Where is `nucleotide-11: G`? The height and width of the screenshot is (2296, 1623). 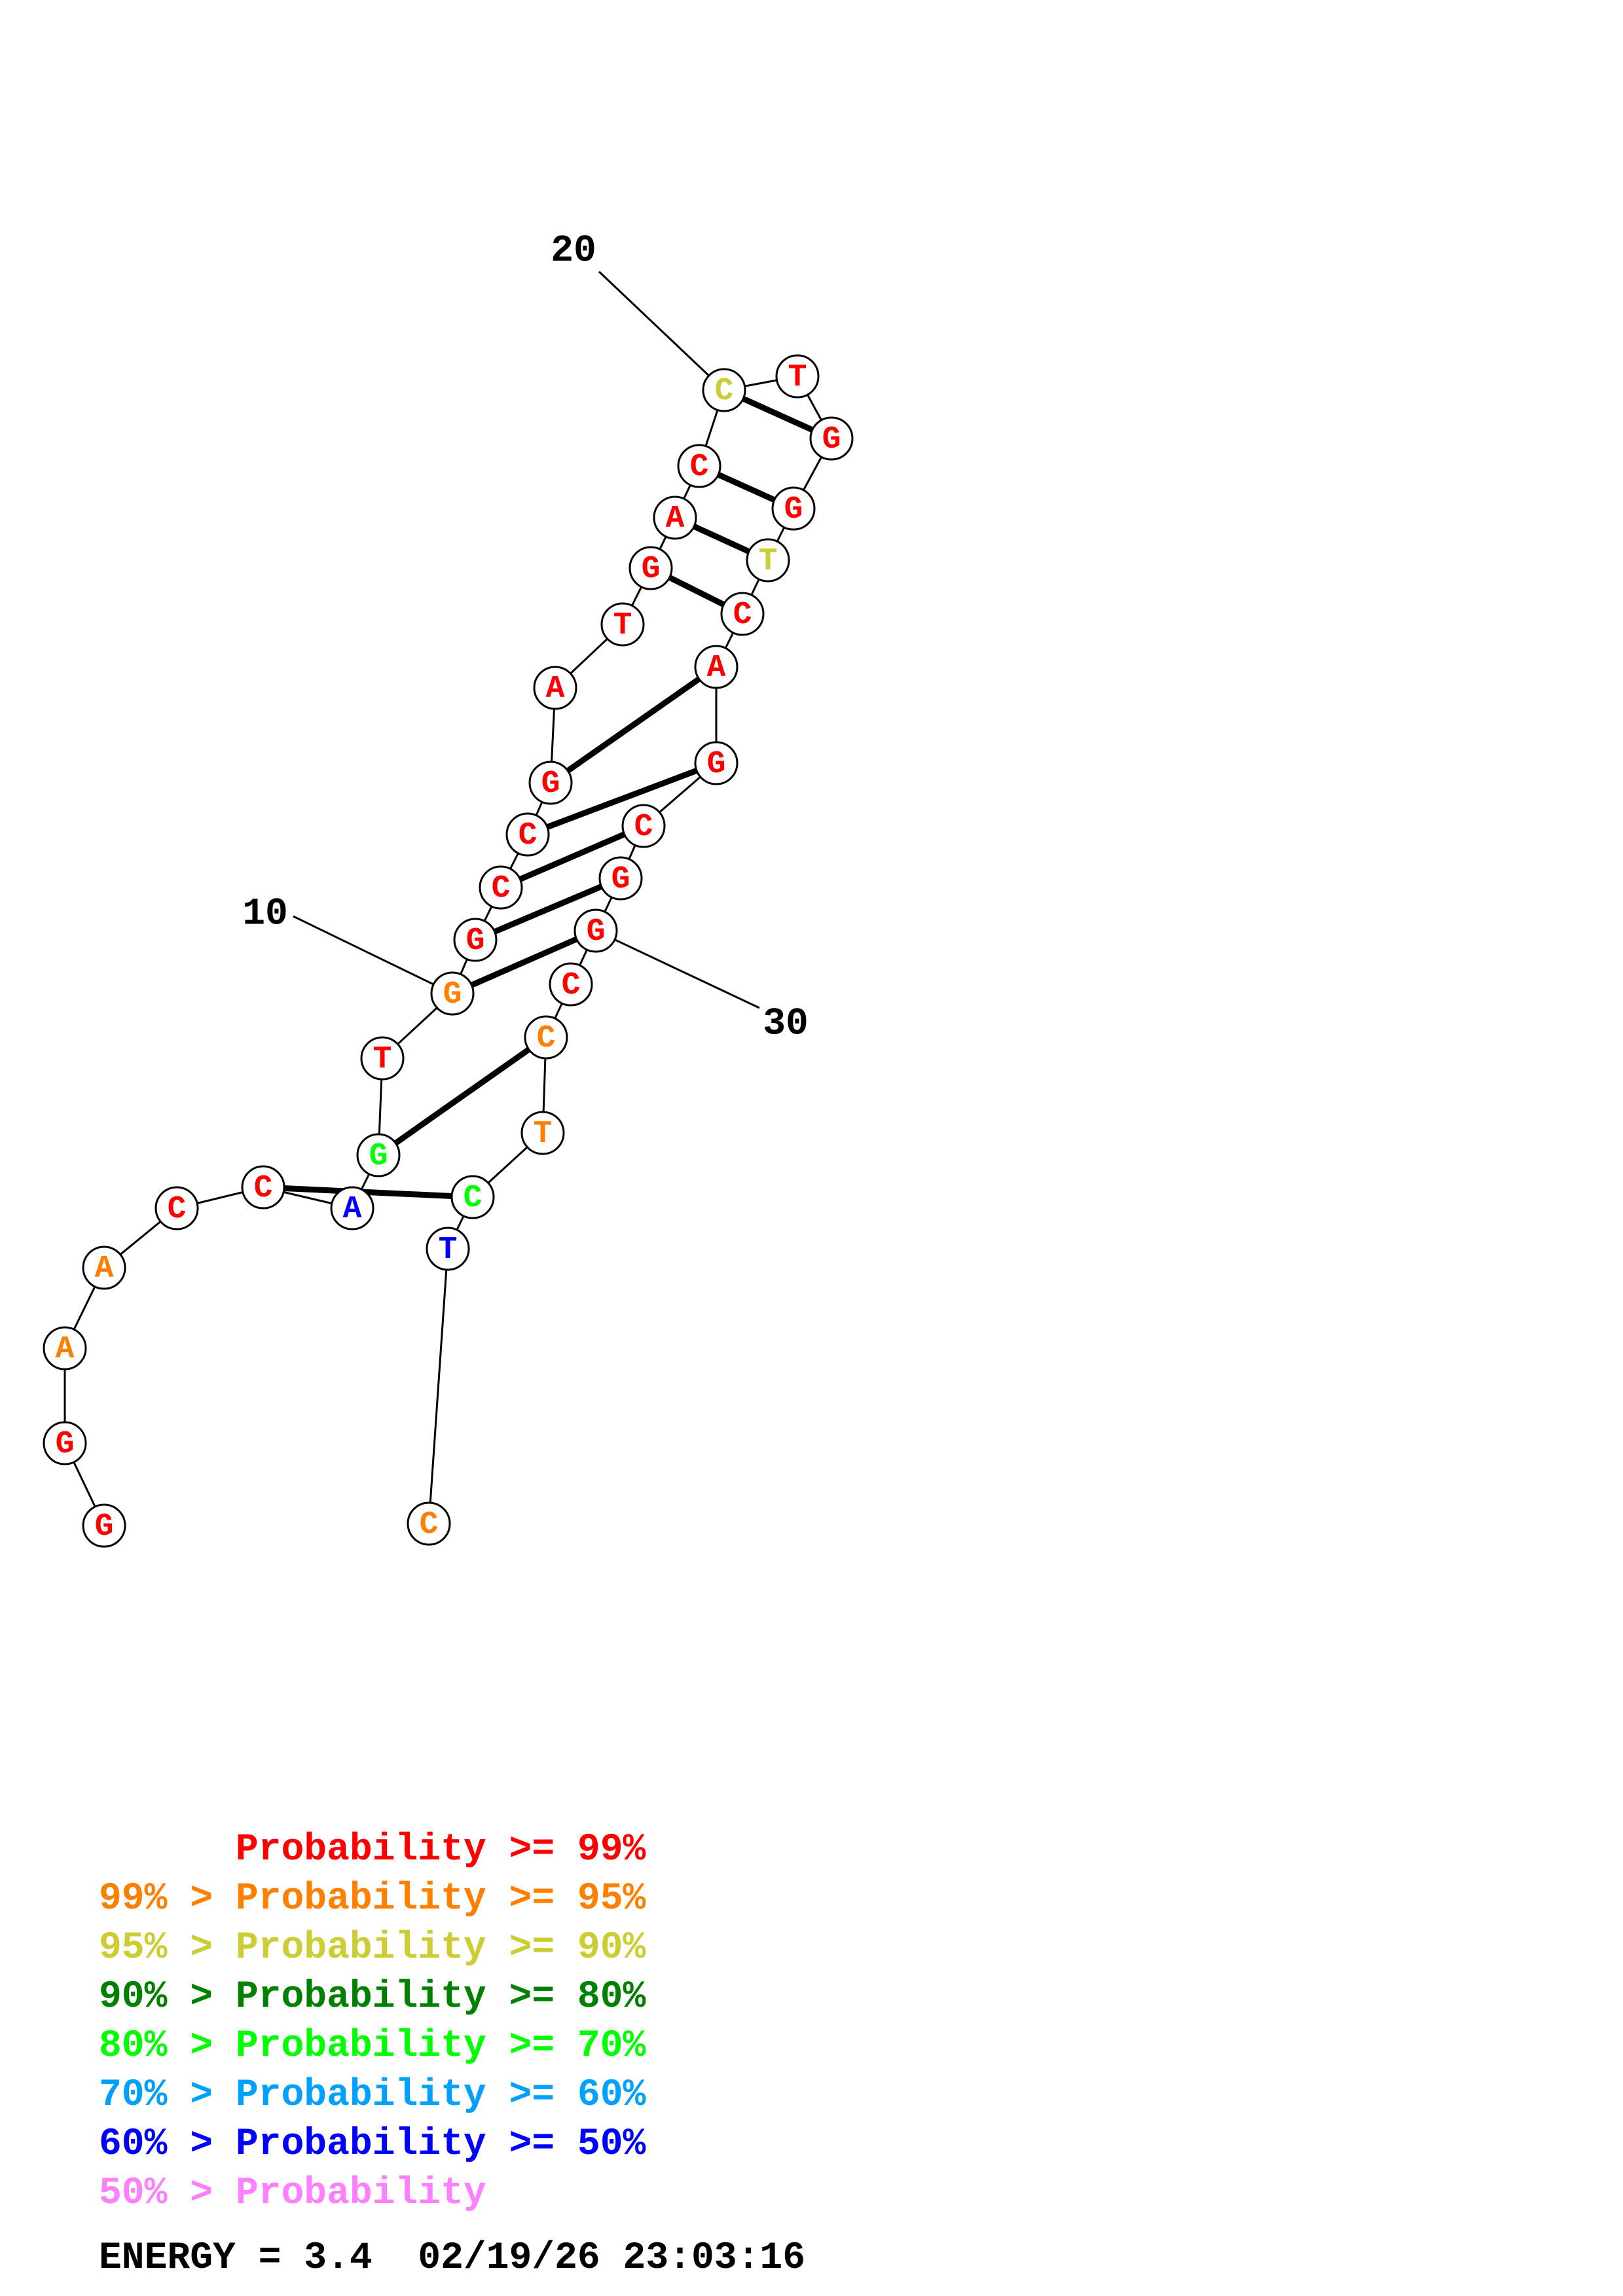 nucleotide-11: G is located at coordinates (475, 940).